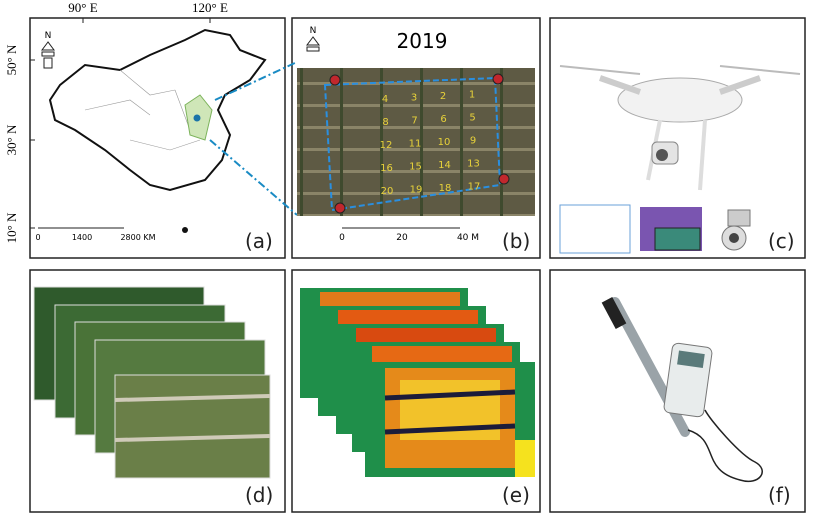 This screenshot has height=516, width=813. Describe the element at coordinates (444, 165) in the screenshot. I see `plot-number: 14` at that location.